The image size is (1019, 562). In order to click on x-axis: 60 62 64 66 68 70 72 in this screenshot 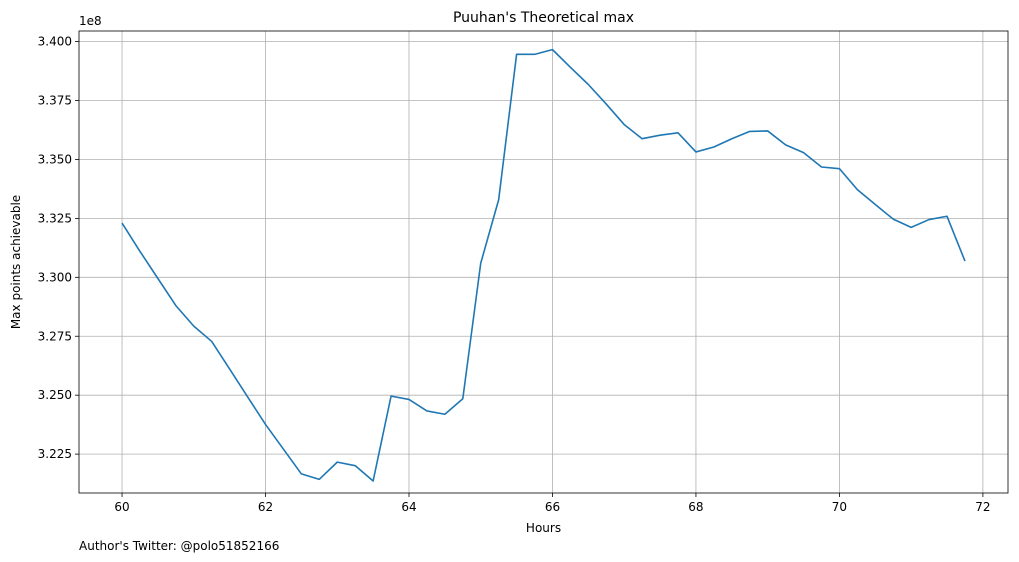, I will do `click(552, 503)`.